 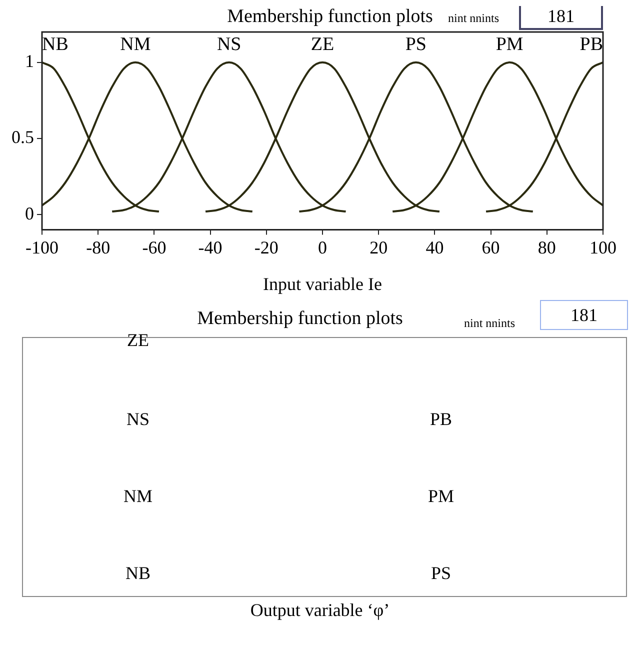 I want to click on x-tick-label: 20, so click(x=379, y=247).